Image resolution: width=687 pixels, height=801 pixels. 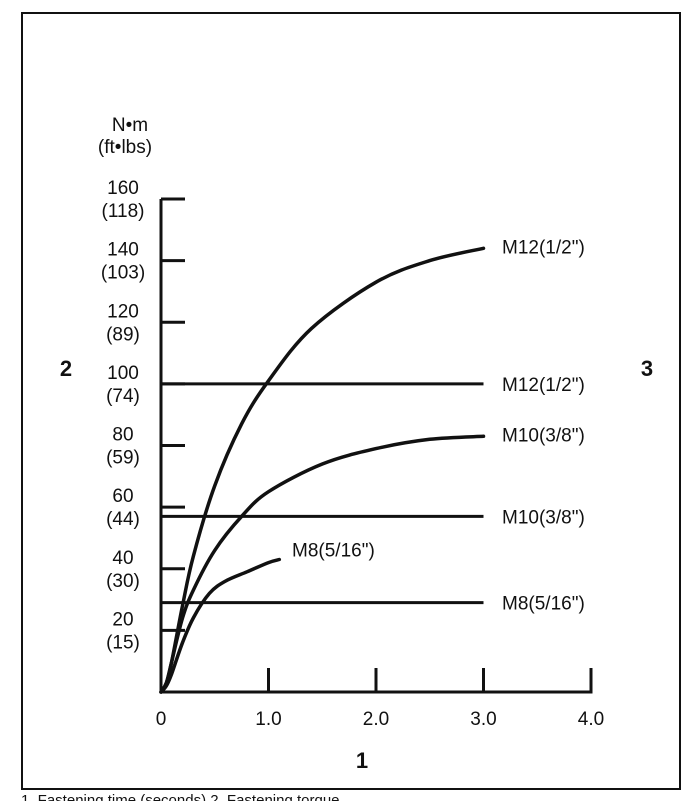 What do you see at coordinates (543, 385) in the screenshot?
I see `limit-label: M12(1/2")` at bounding box center [543, 385].